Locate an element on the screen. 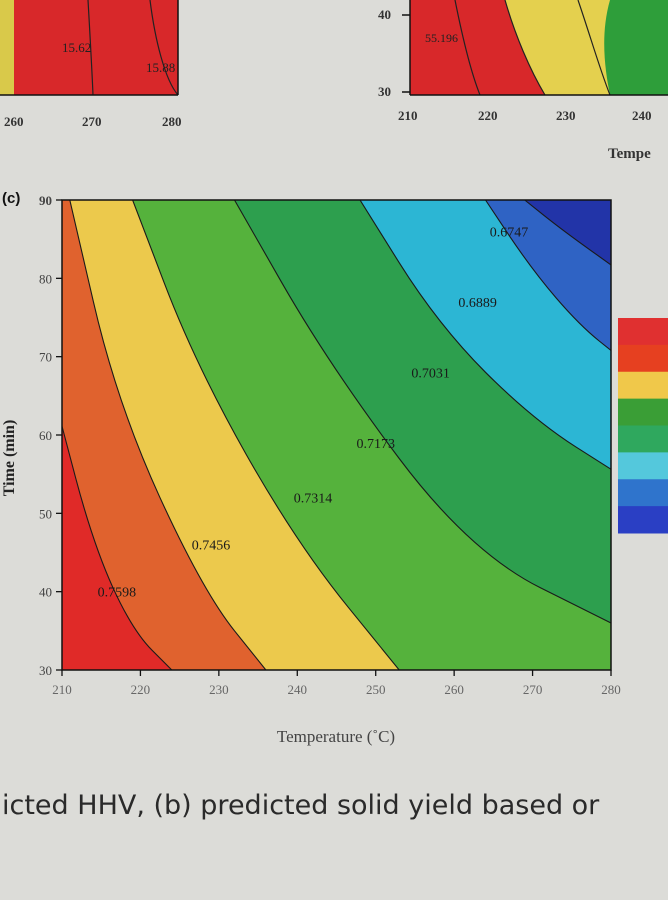 This screenshot has height=900, width=668. contour-level-label: 0.7031 is located at coordinates (430, 373).